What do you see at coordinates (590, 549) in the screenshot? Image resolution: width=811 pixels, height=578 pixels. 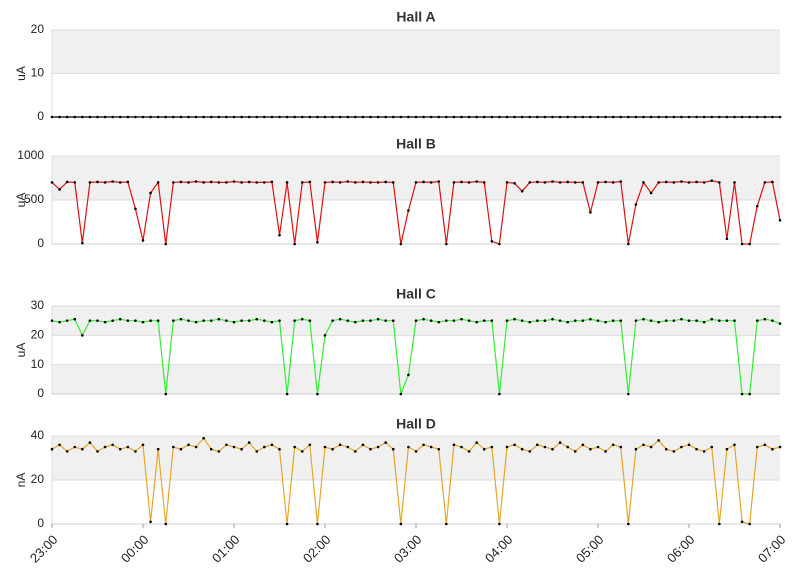 I see `x-tick-label: 05:00` at bounding box center [590, 549].